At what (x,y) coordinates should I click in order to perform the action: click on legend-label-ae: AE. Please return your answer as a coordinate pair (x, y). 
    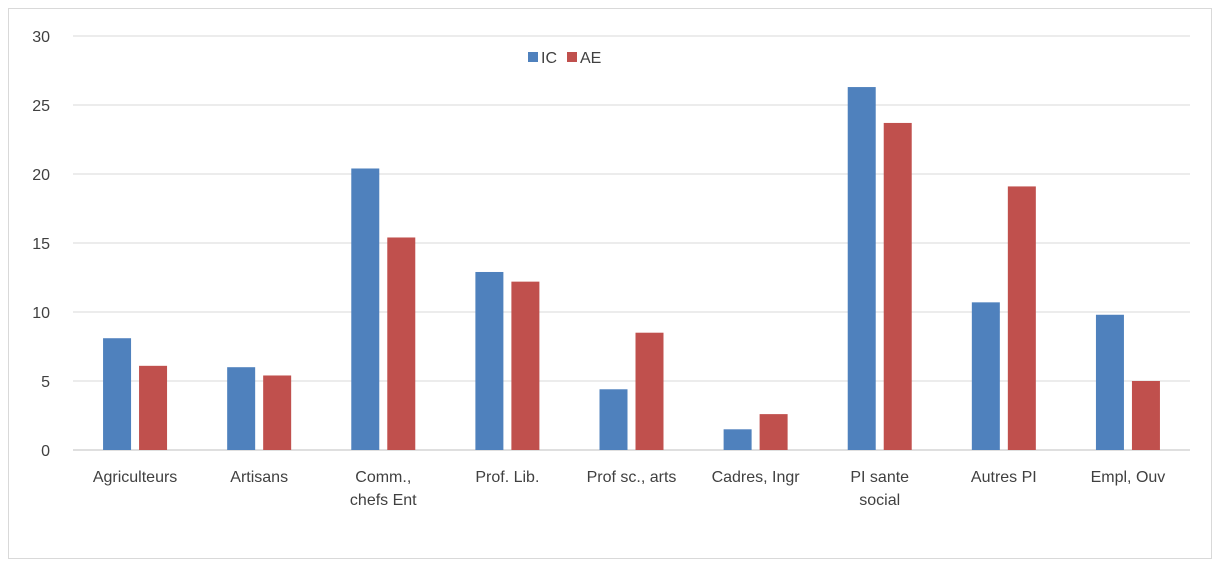
    Looking at the image, I should click on (590, 58).